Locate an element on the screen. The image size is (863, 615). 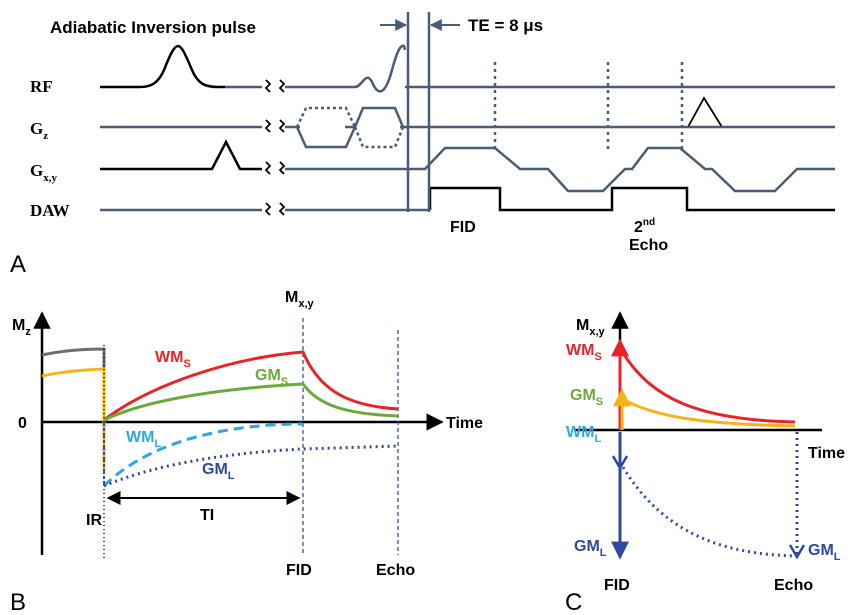
gml-label-c-left: GML is located at coordinates (590, 548).